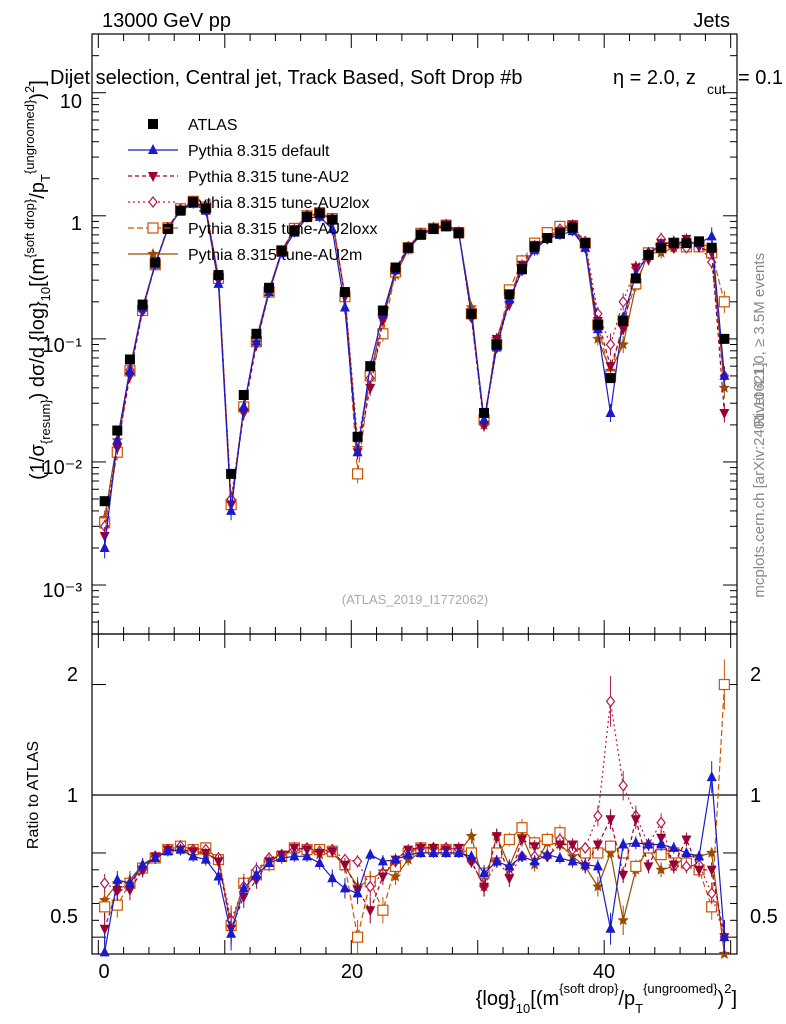 The width and height of the screenshot is (786, 1024). Describe the element at coordinates (759, 340) in the screenshot. I see `side-label-rivet: Rivet 4.1.0, ≥ 3.5M events` at that location.